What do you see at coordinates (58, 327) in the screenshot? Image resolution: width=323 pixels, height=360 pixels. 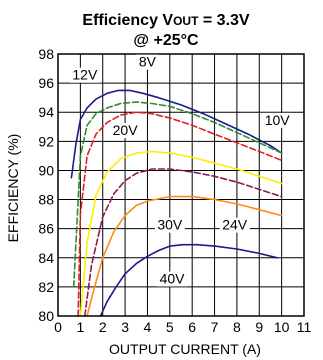 I see `x-tick-label: 0` at bounding box center [58, 327].